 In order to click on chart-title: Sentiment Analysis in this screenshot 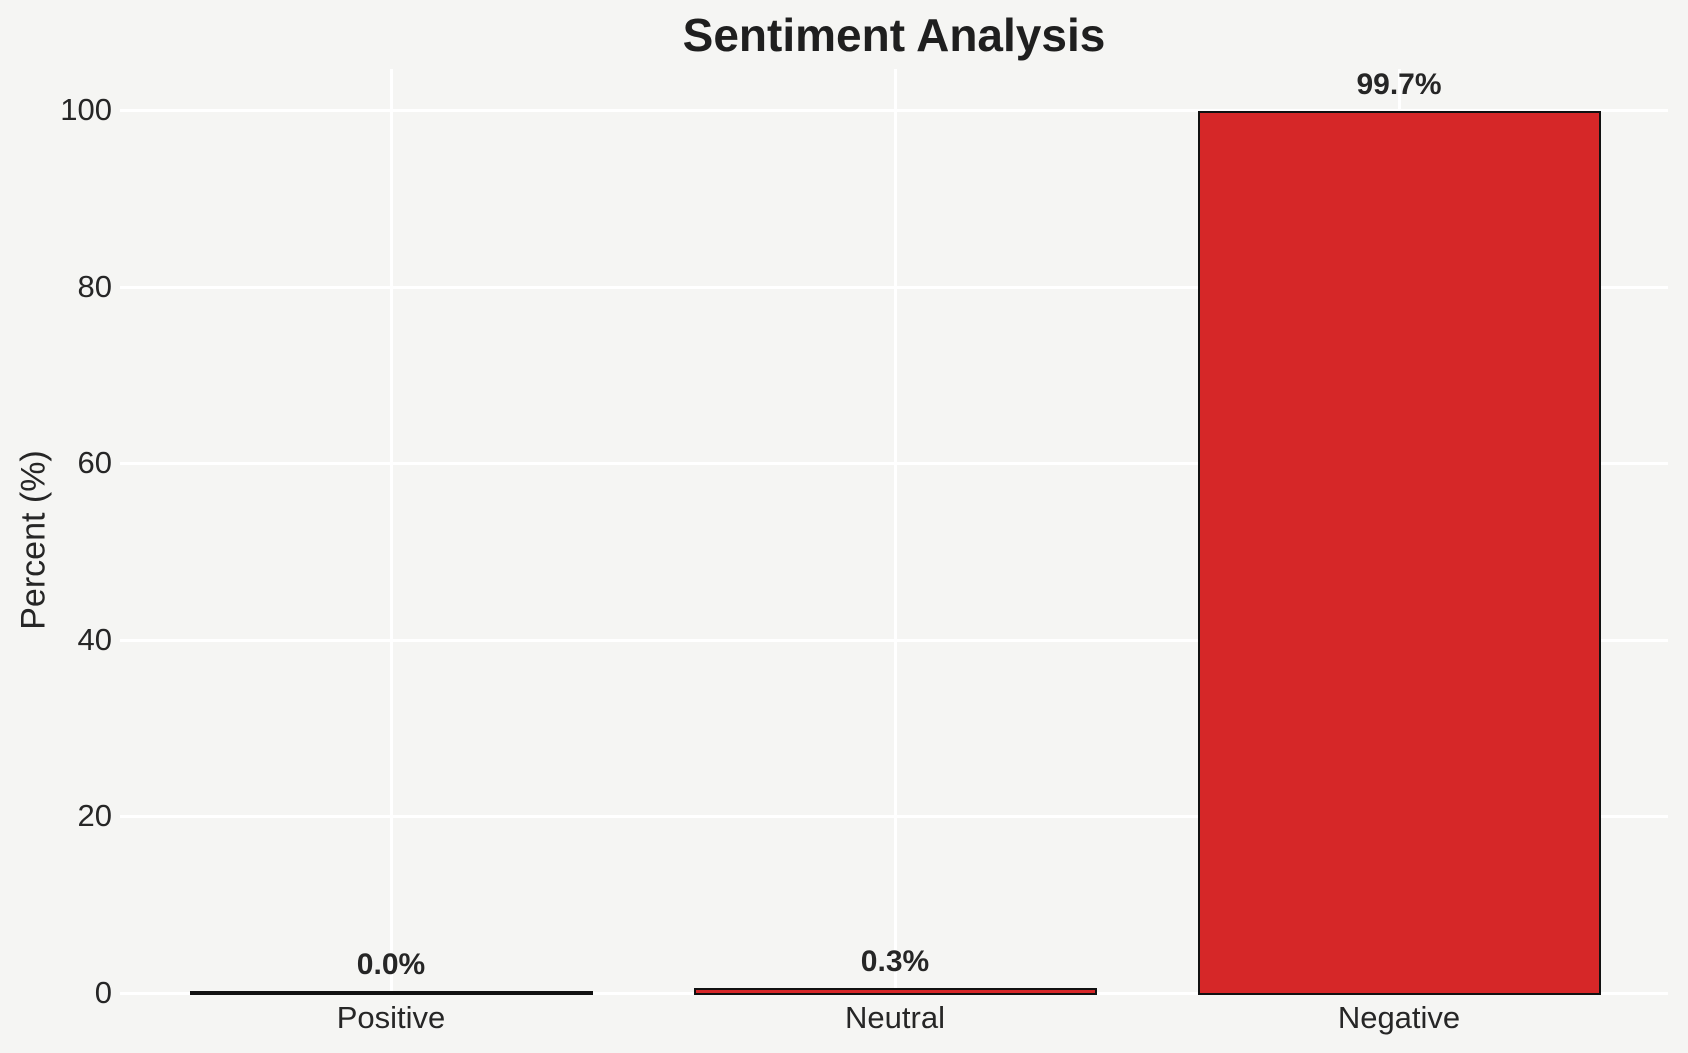, I will do `click(894, 35)`.